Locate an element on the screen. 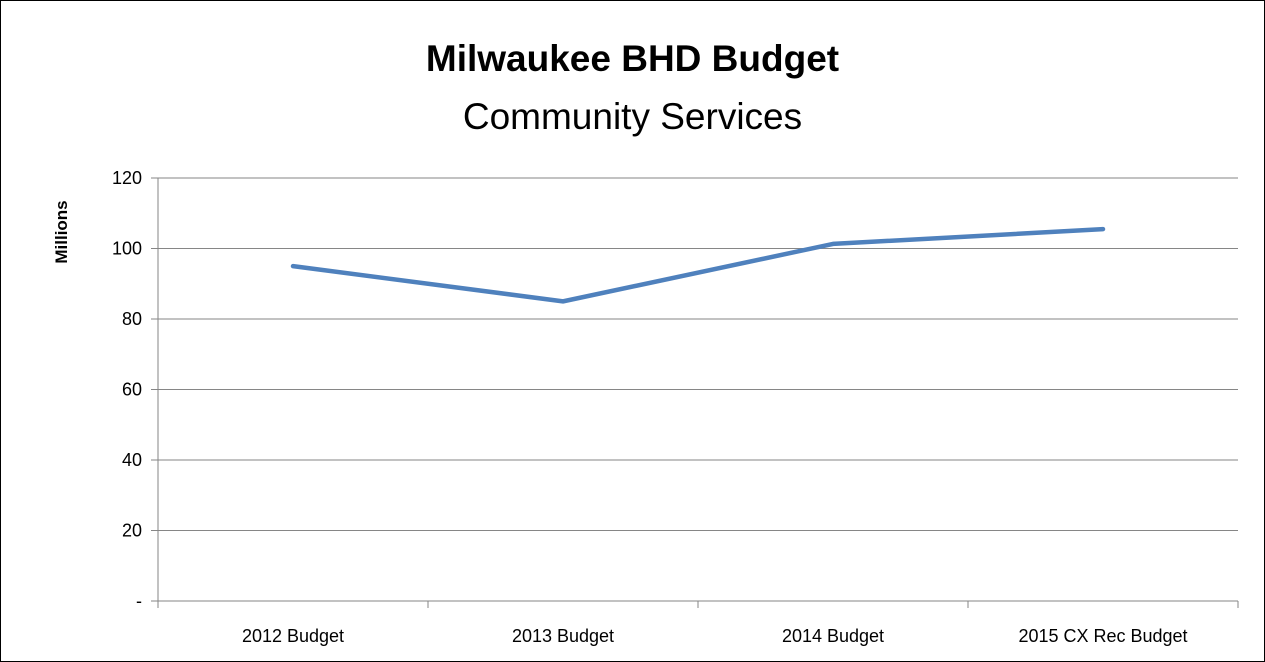 The image size is (1265, 662). x-tick-label: 2013 Budget is located at coordinates (563, 636).